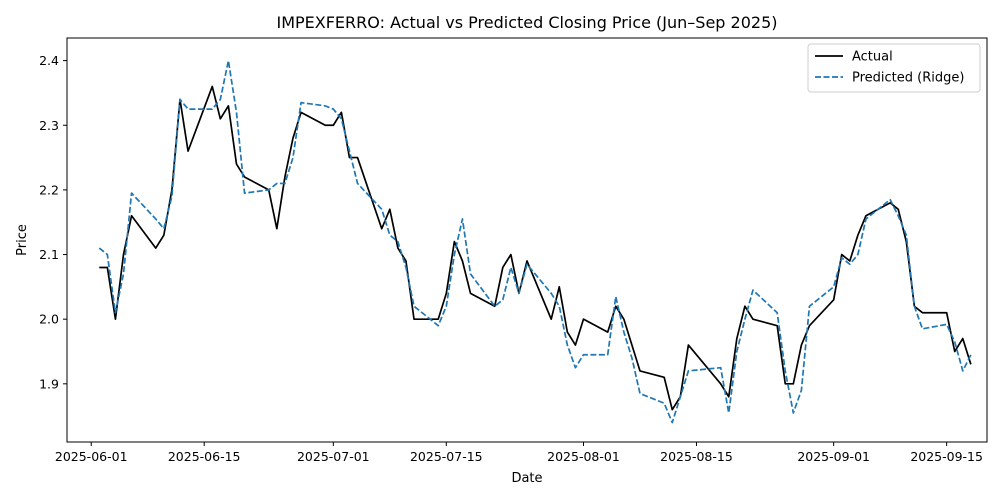 The height and width of the screenshot is (500, 1000). What do you see at coordinates (946, 456) in the screenshot?
I see `x-tick-label: 2025-09-15` at bounding box center [946, 456].